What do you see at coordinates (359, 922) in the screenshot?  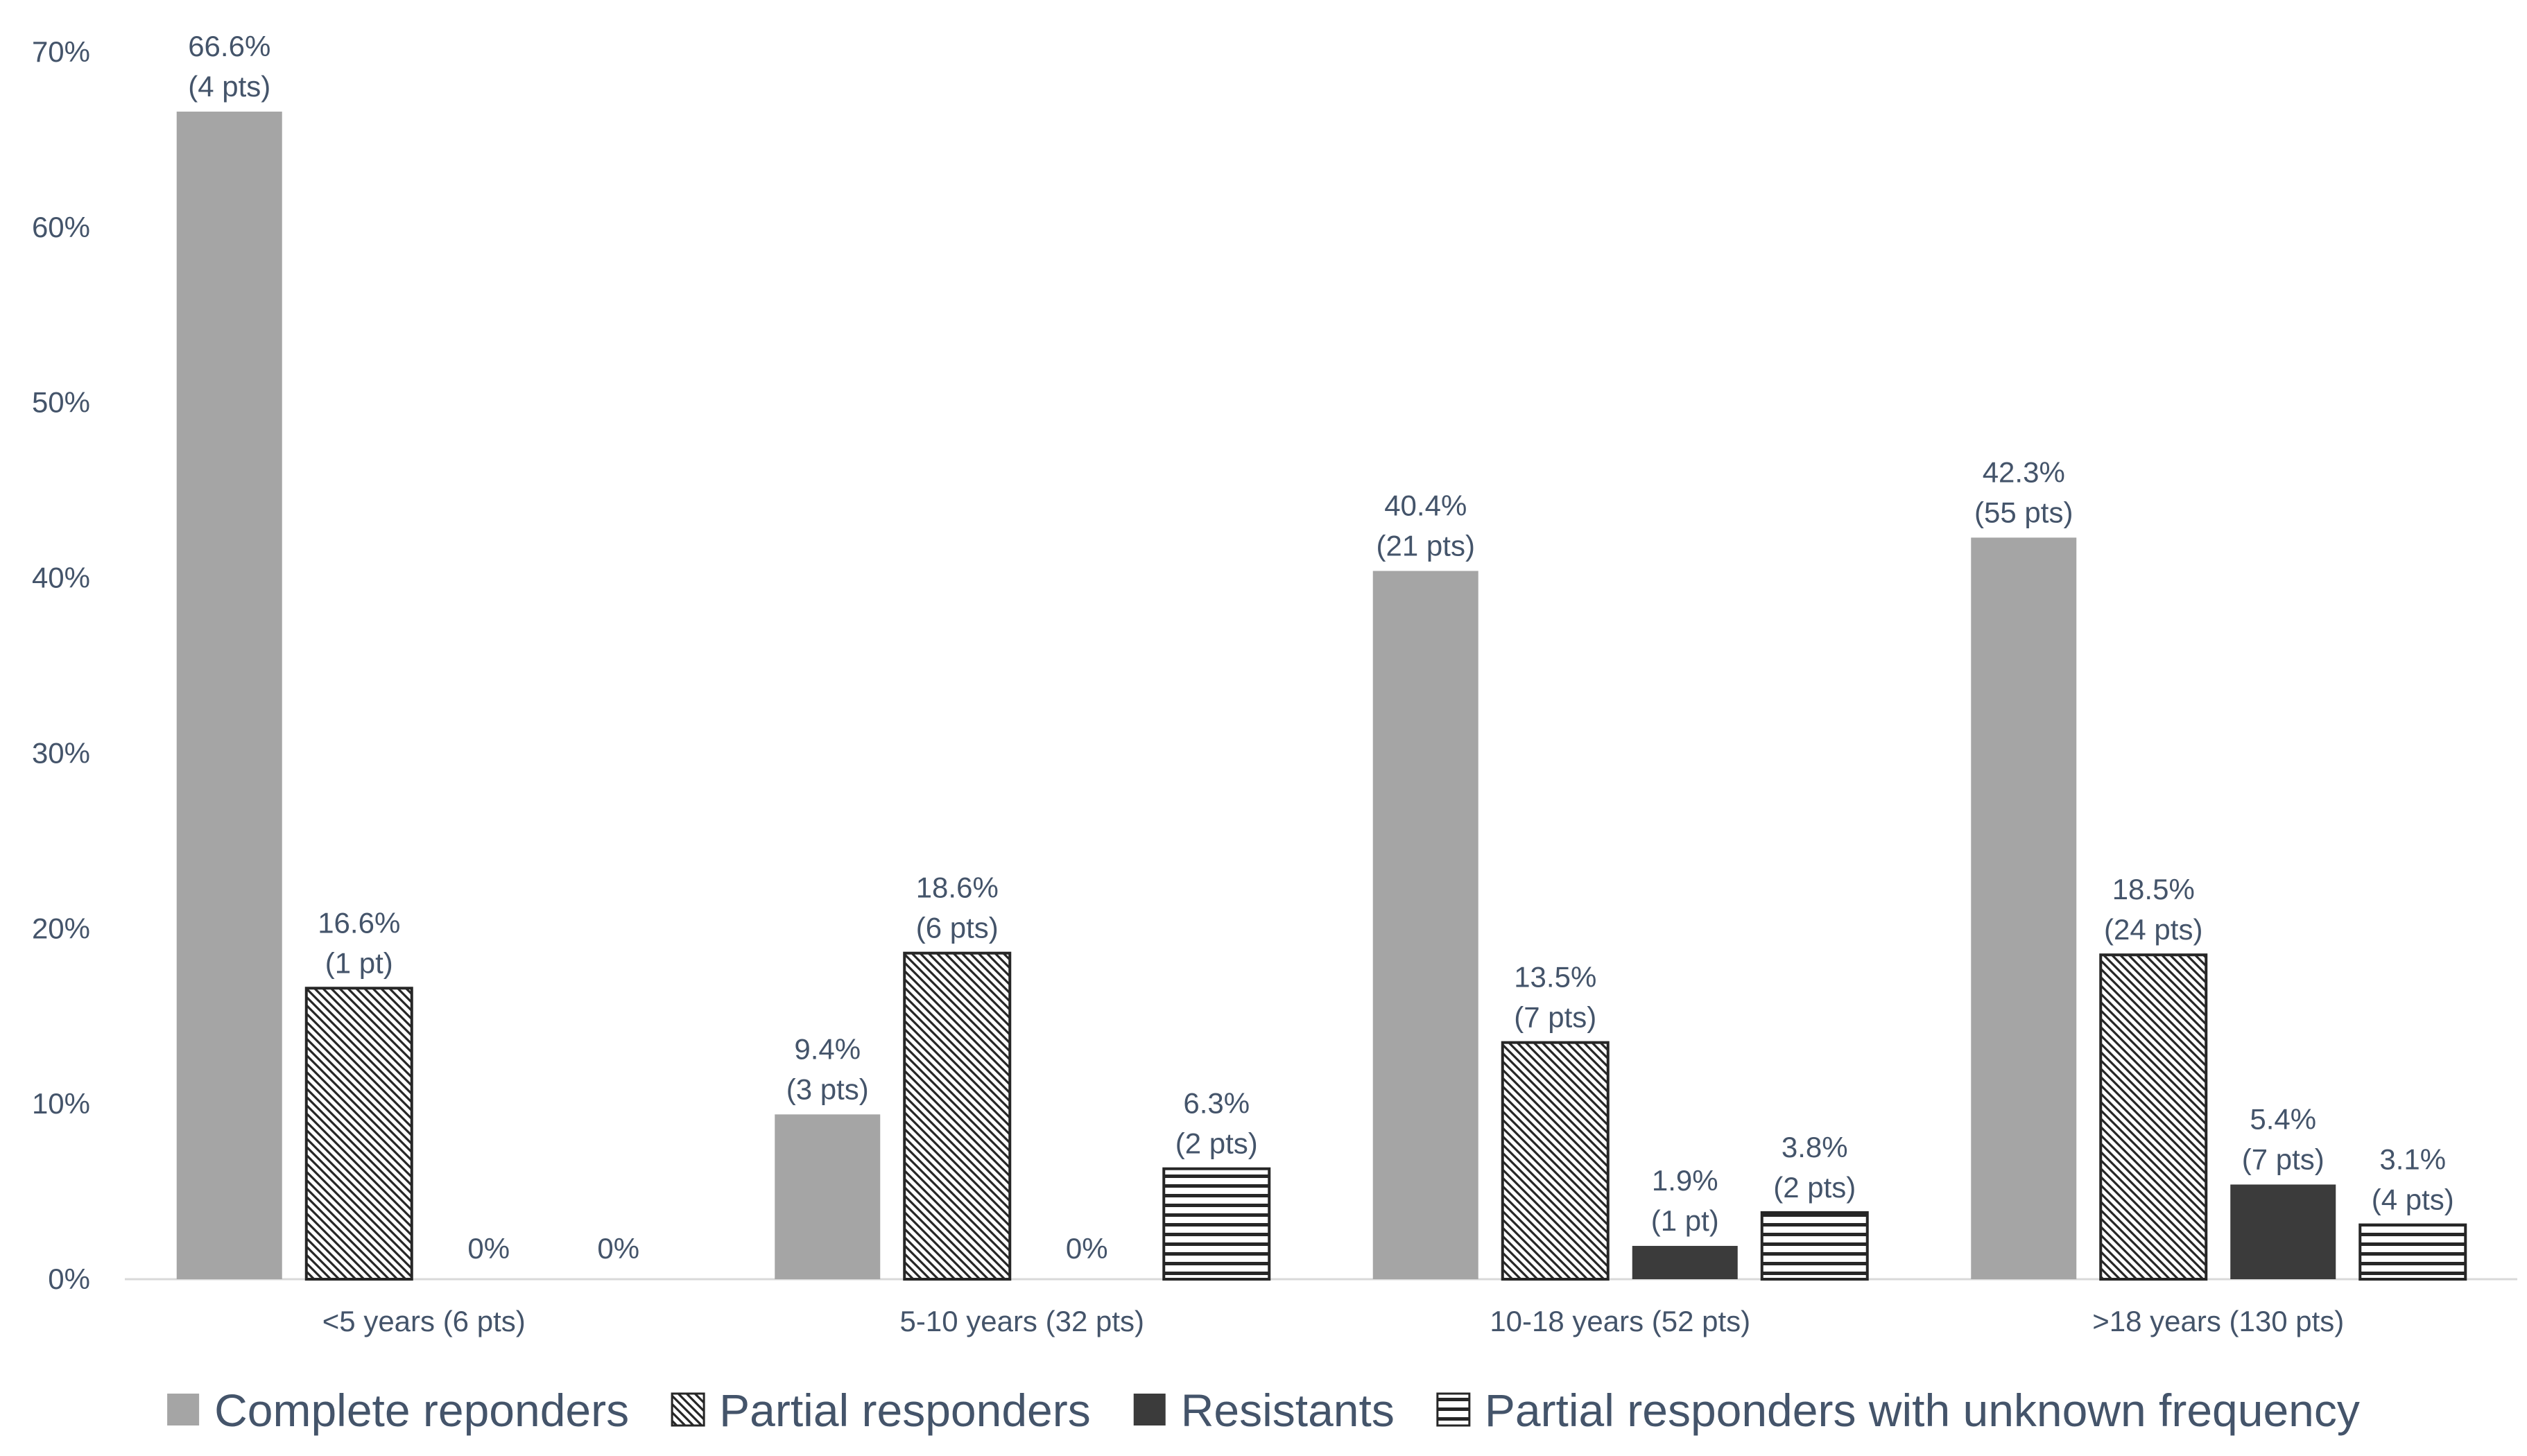 I see `data-label: 16.6%` at bounding box center [359, 922].